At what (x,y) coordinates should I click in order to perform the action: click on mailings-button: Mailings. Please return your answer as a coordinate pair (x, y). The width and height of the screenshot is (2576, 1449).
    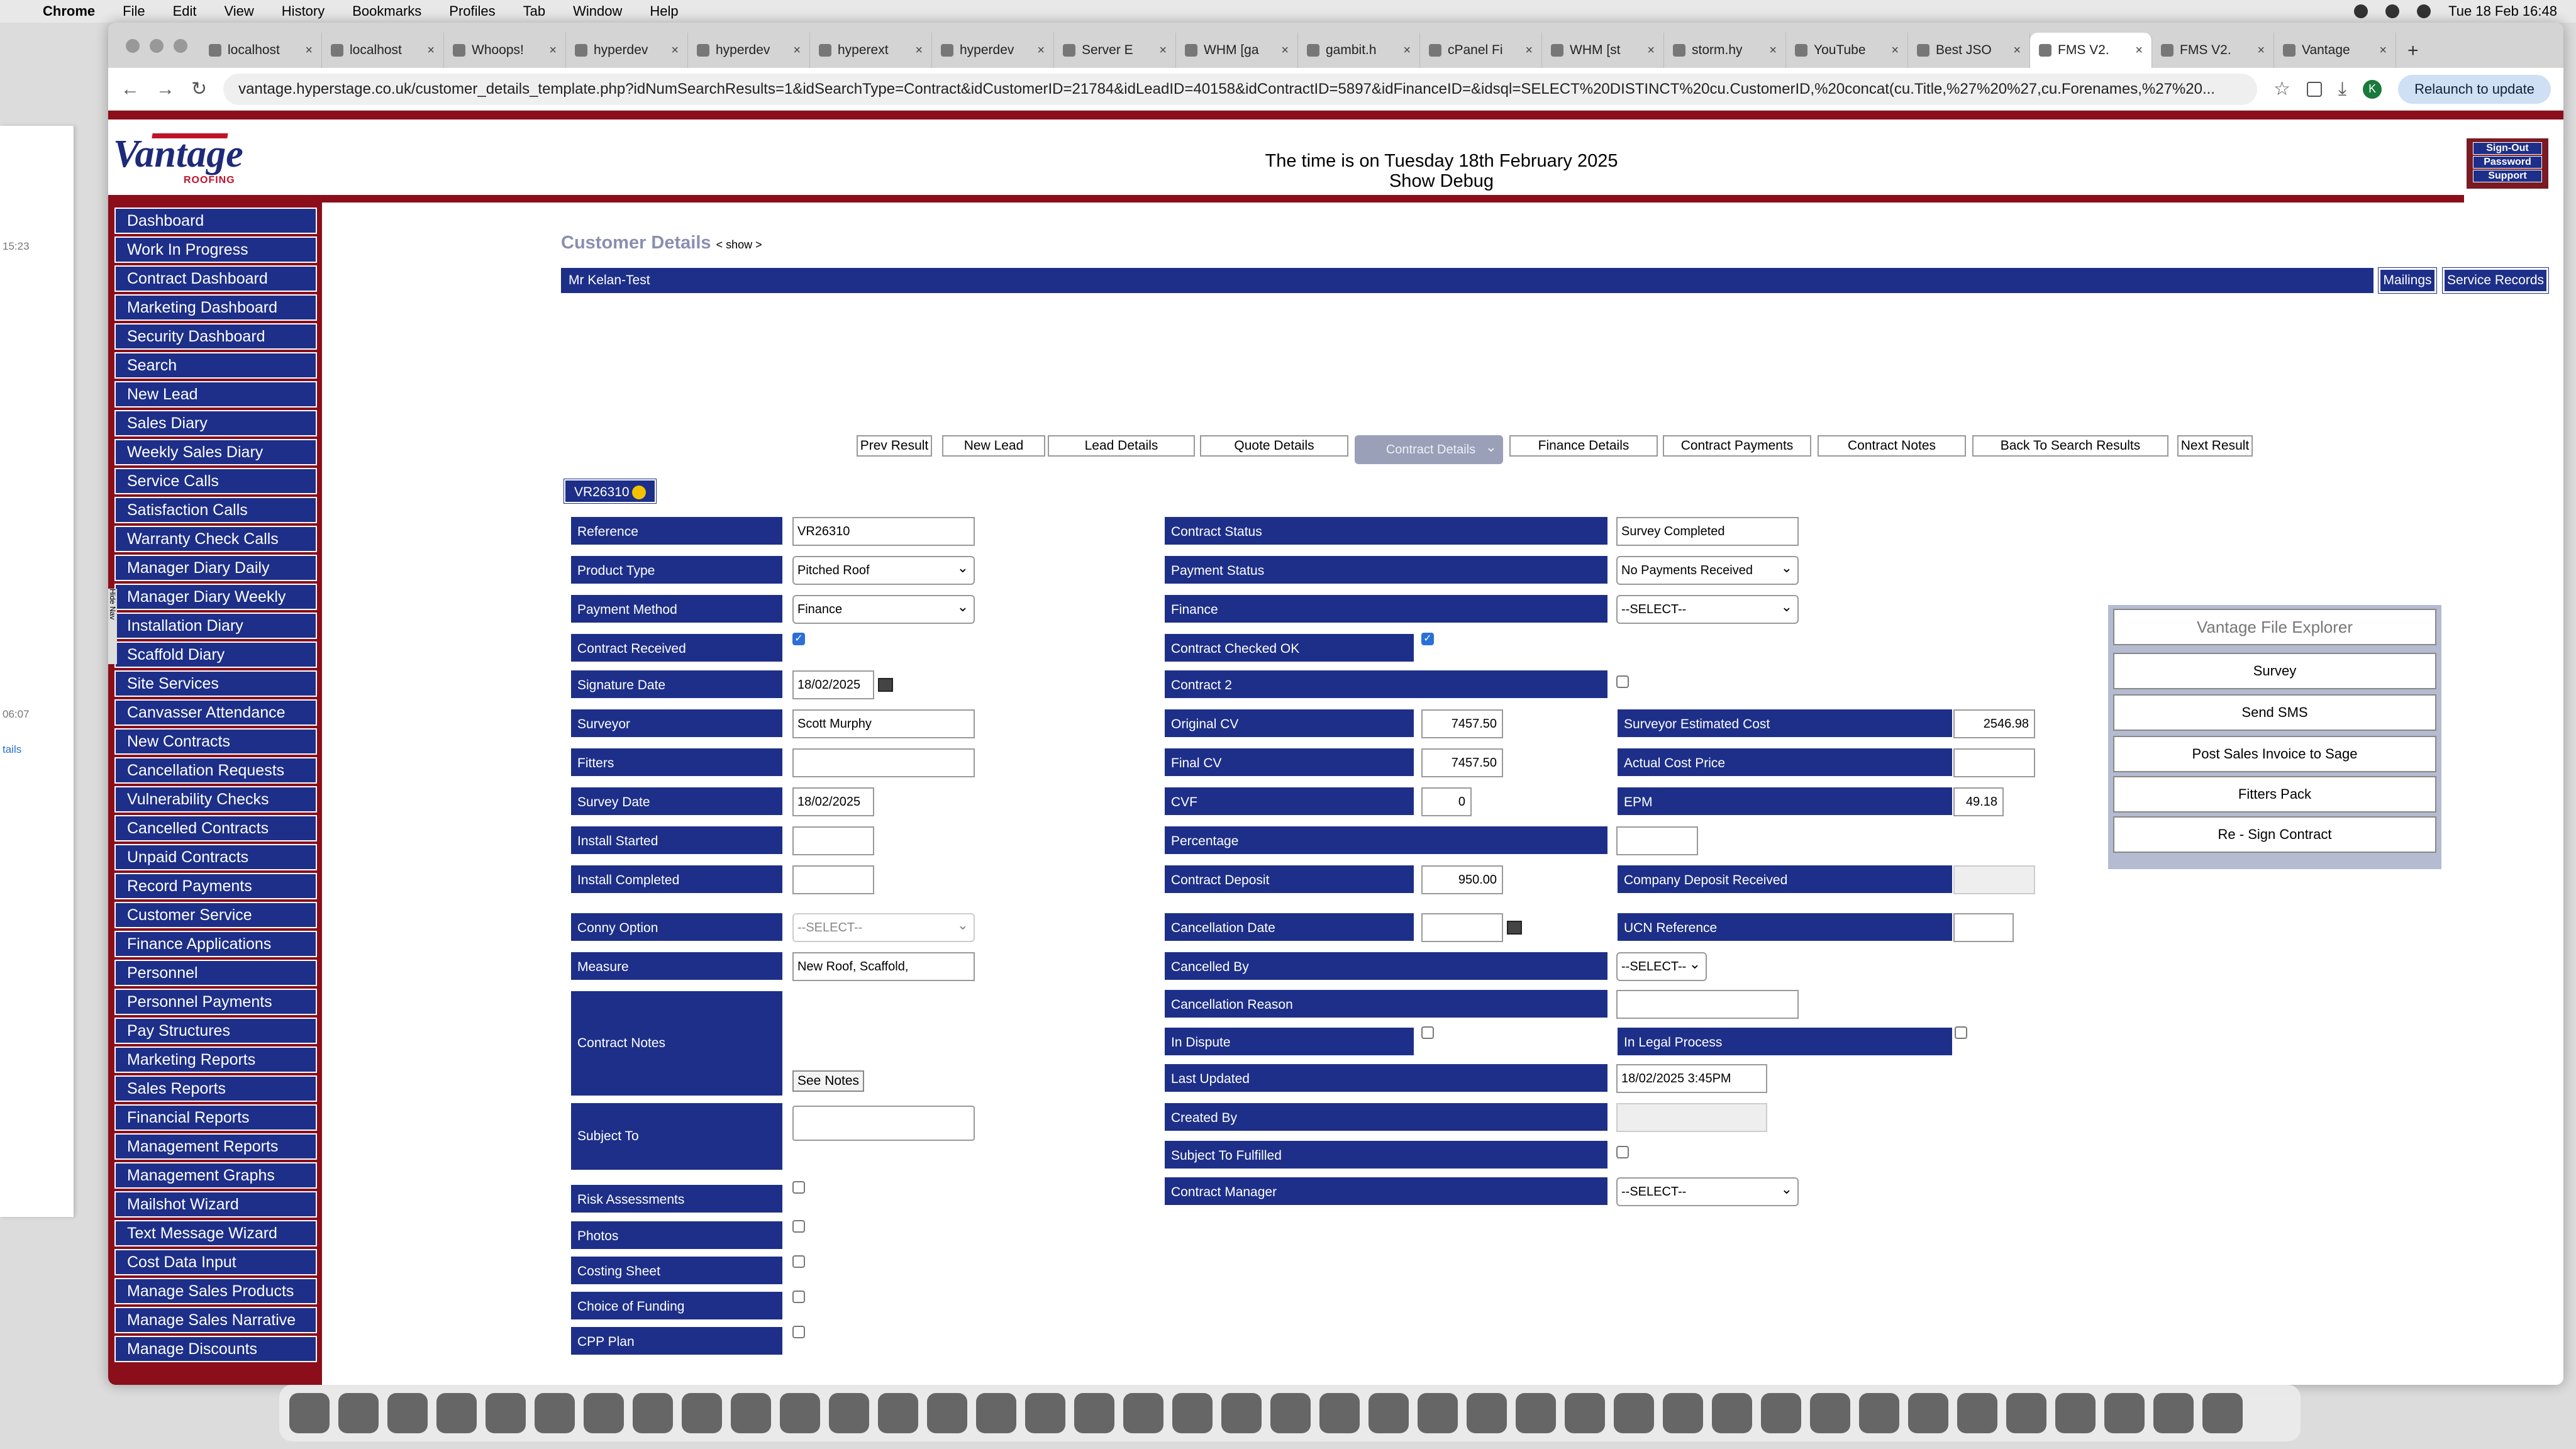
    Looking at the image, I should click on (2407, 280).